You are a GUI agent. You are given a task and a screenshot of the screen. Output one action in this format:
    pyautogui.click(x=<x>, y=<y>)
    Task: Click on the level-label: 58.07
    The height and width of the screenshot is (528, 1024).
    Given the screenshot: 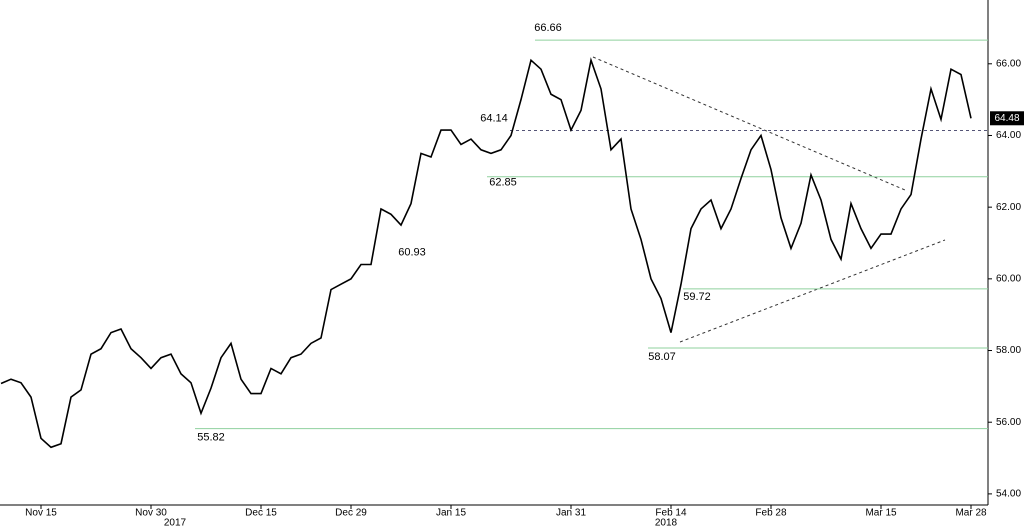 What is the action you would take?
    pyautogui.click(x=662, y=357)
    